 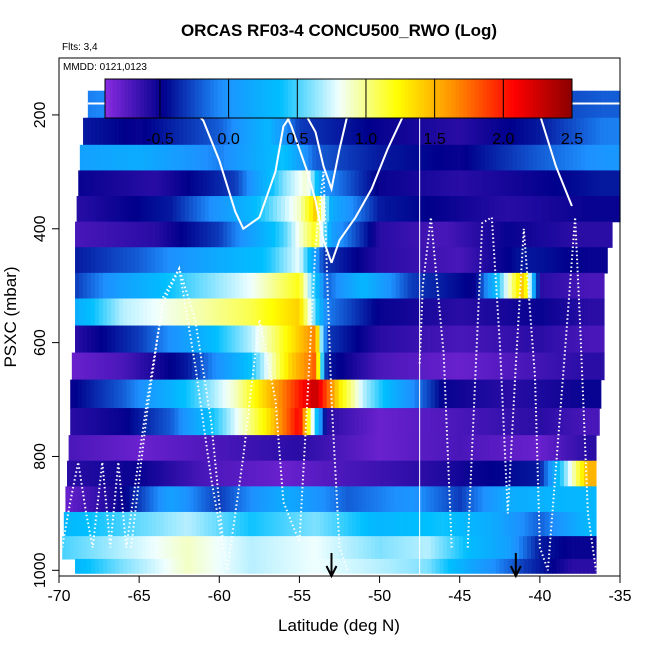 What do you see at coordinates (379, 596) in the screenshot?
I see `x-tick-label: -50` at bounding box center [379, 596].